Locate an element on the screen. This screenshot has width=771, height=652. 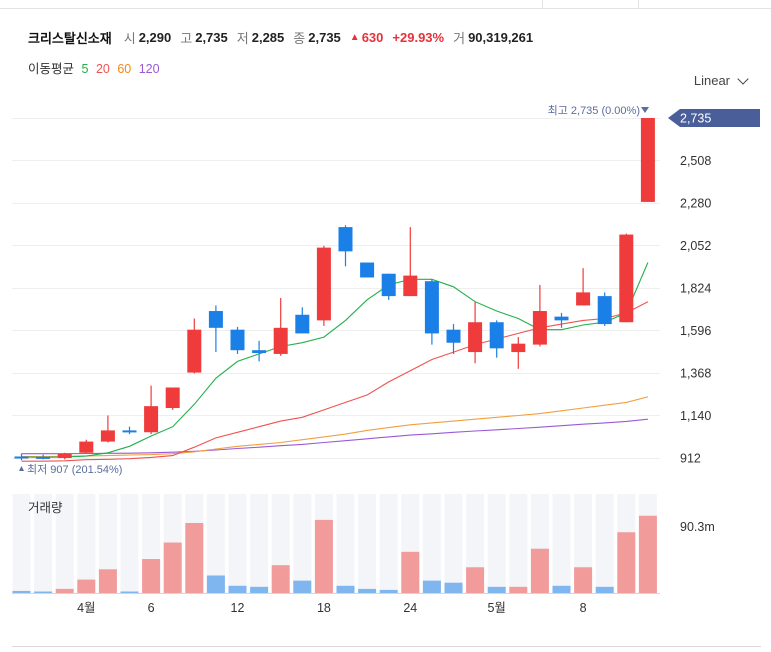
scale-toggle-label: Linear is located at coordinates (711, 80).